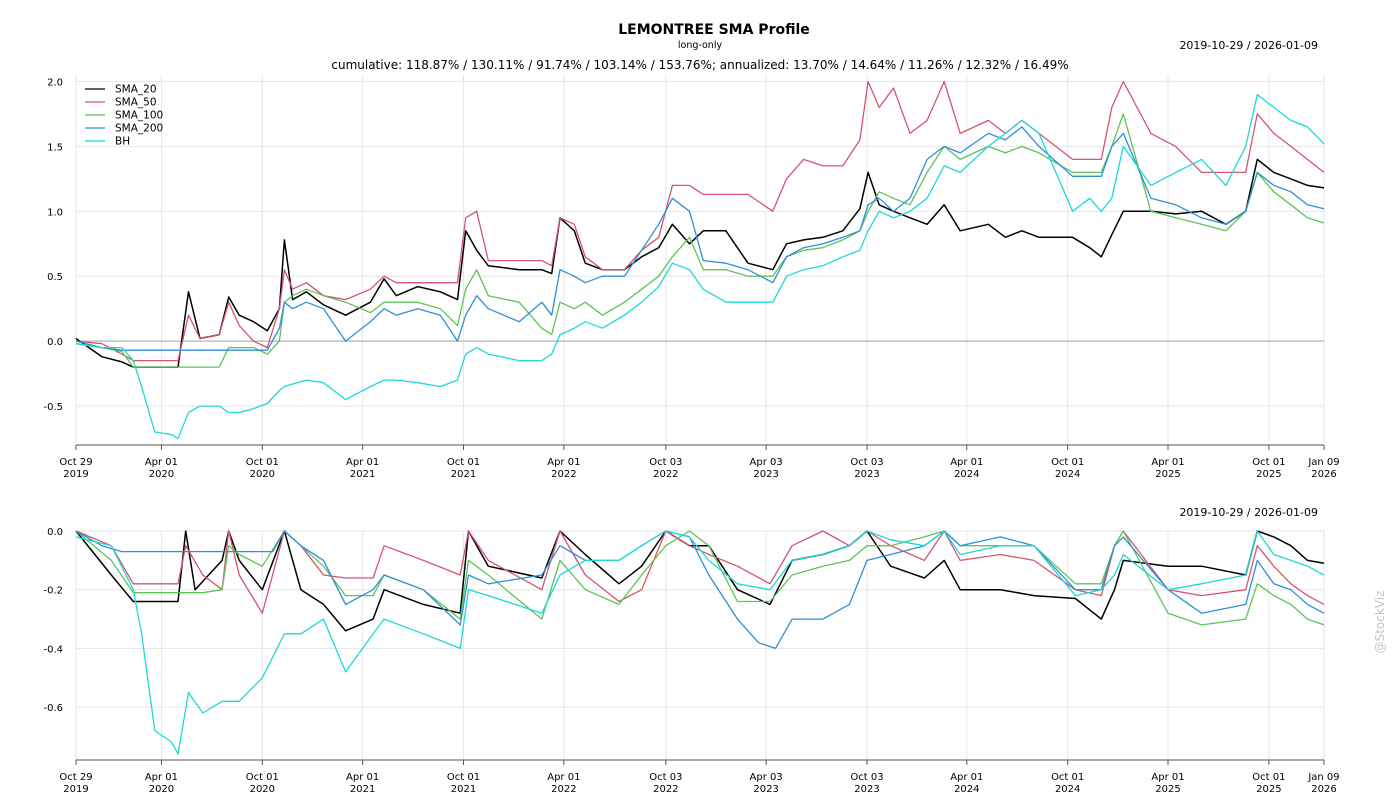 This screenshot has height=800, width=1400. Describe the element at coordinates (1248, 512) in the screenshot. I see `bottom-date-range: 2019-10-29 / 2026-01-09` at that location.